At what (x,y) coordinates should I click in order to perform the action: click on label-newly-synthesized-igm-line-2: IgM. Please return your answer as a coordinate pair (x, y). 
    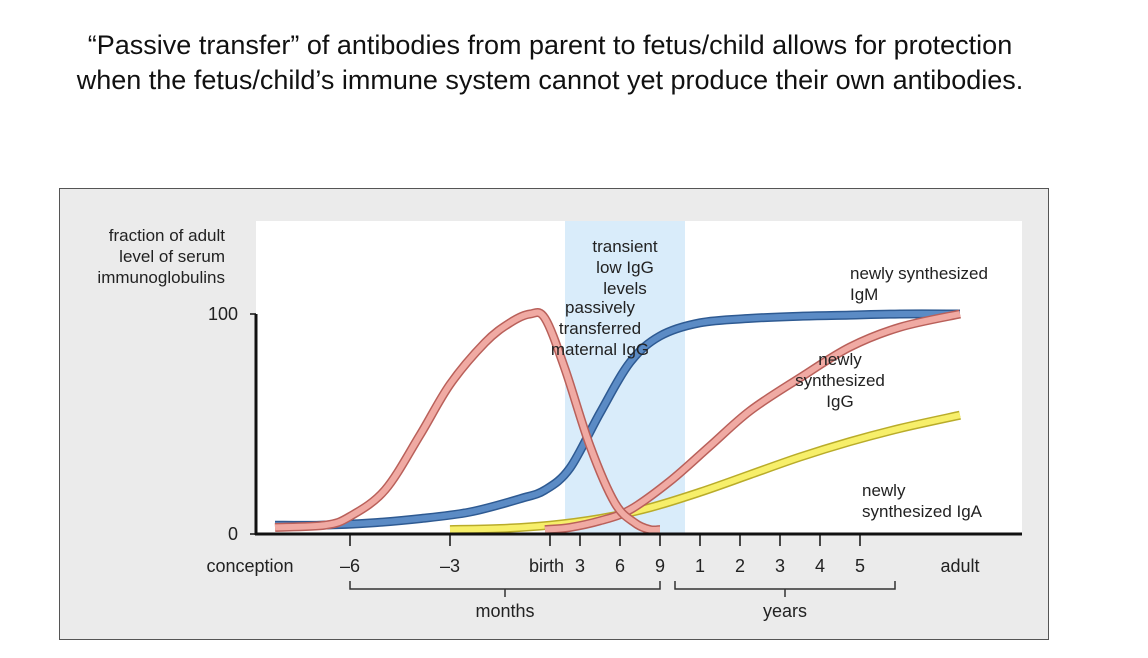
    Looking at the image, I should click on (864, 294).